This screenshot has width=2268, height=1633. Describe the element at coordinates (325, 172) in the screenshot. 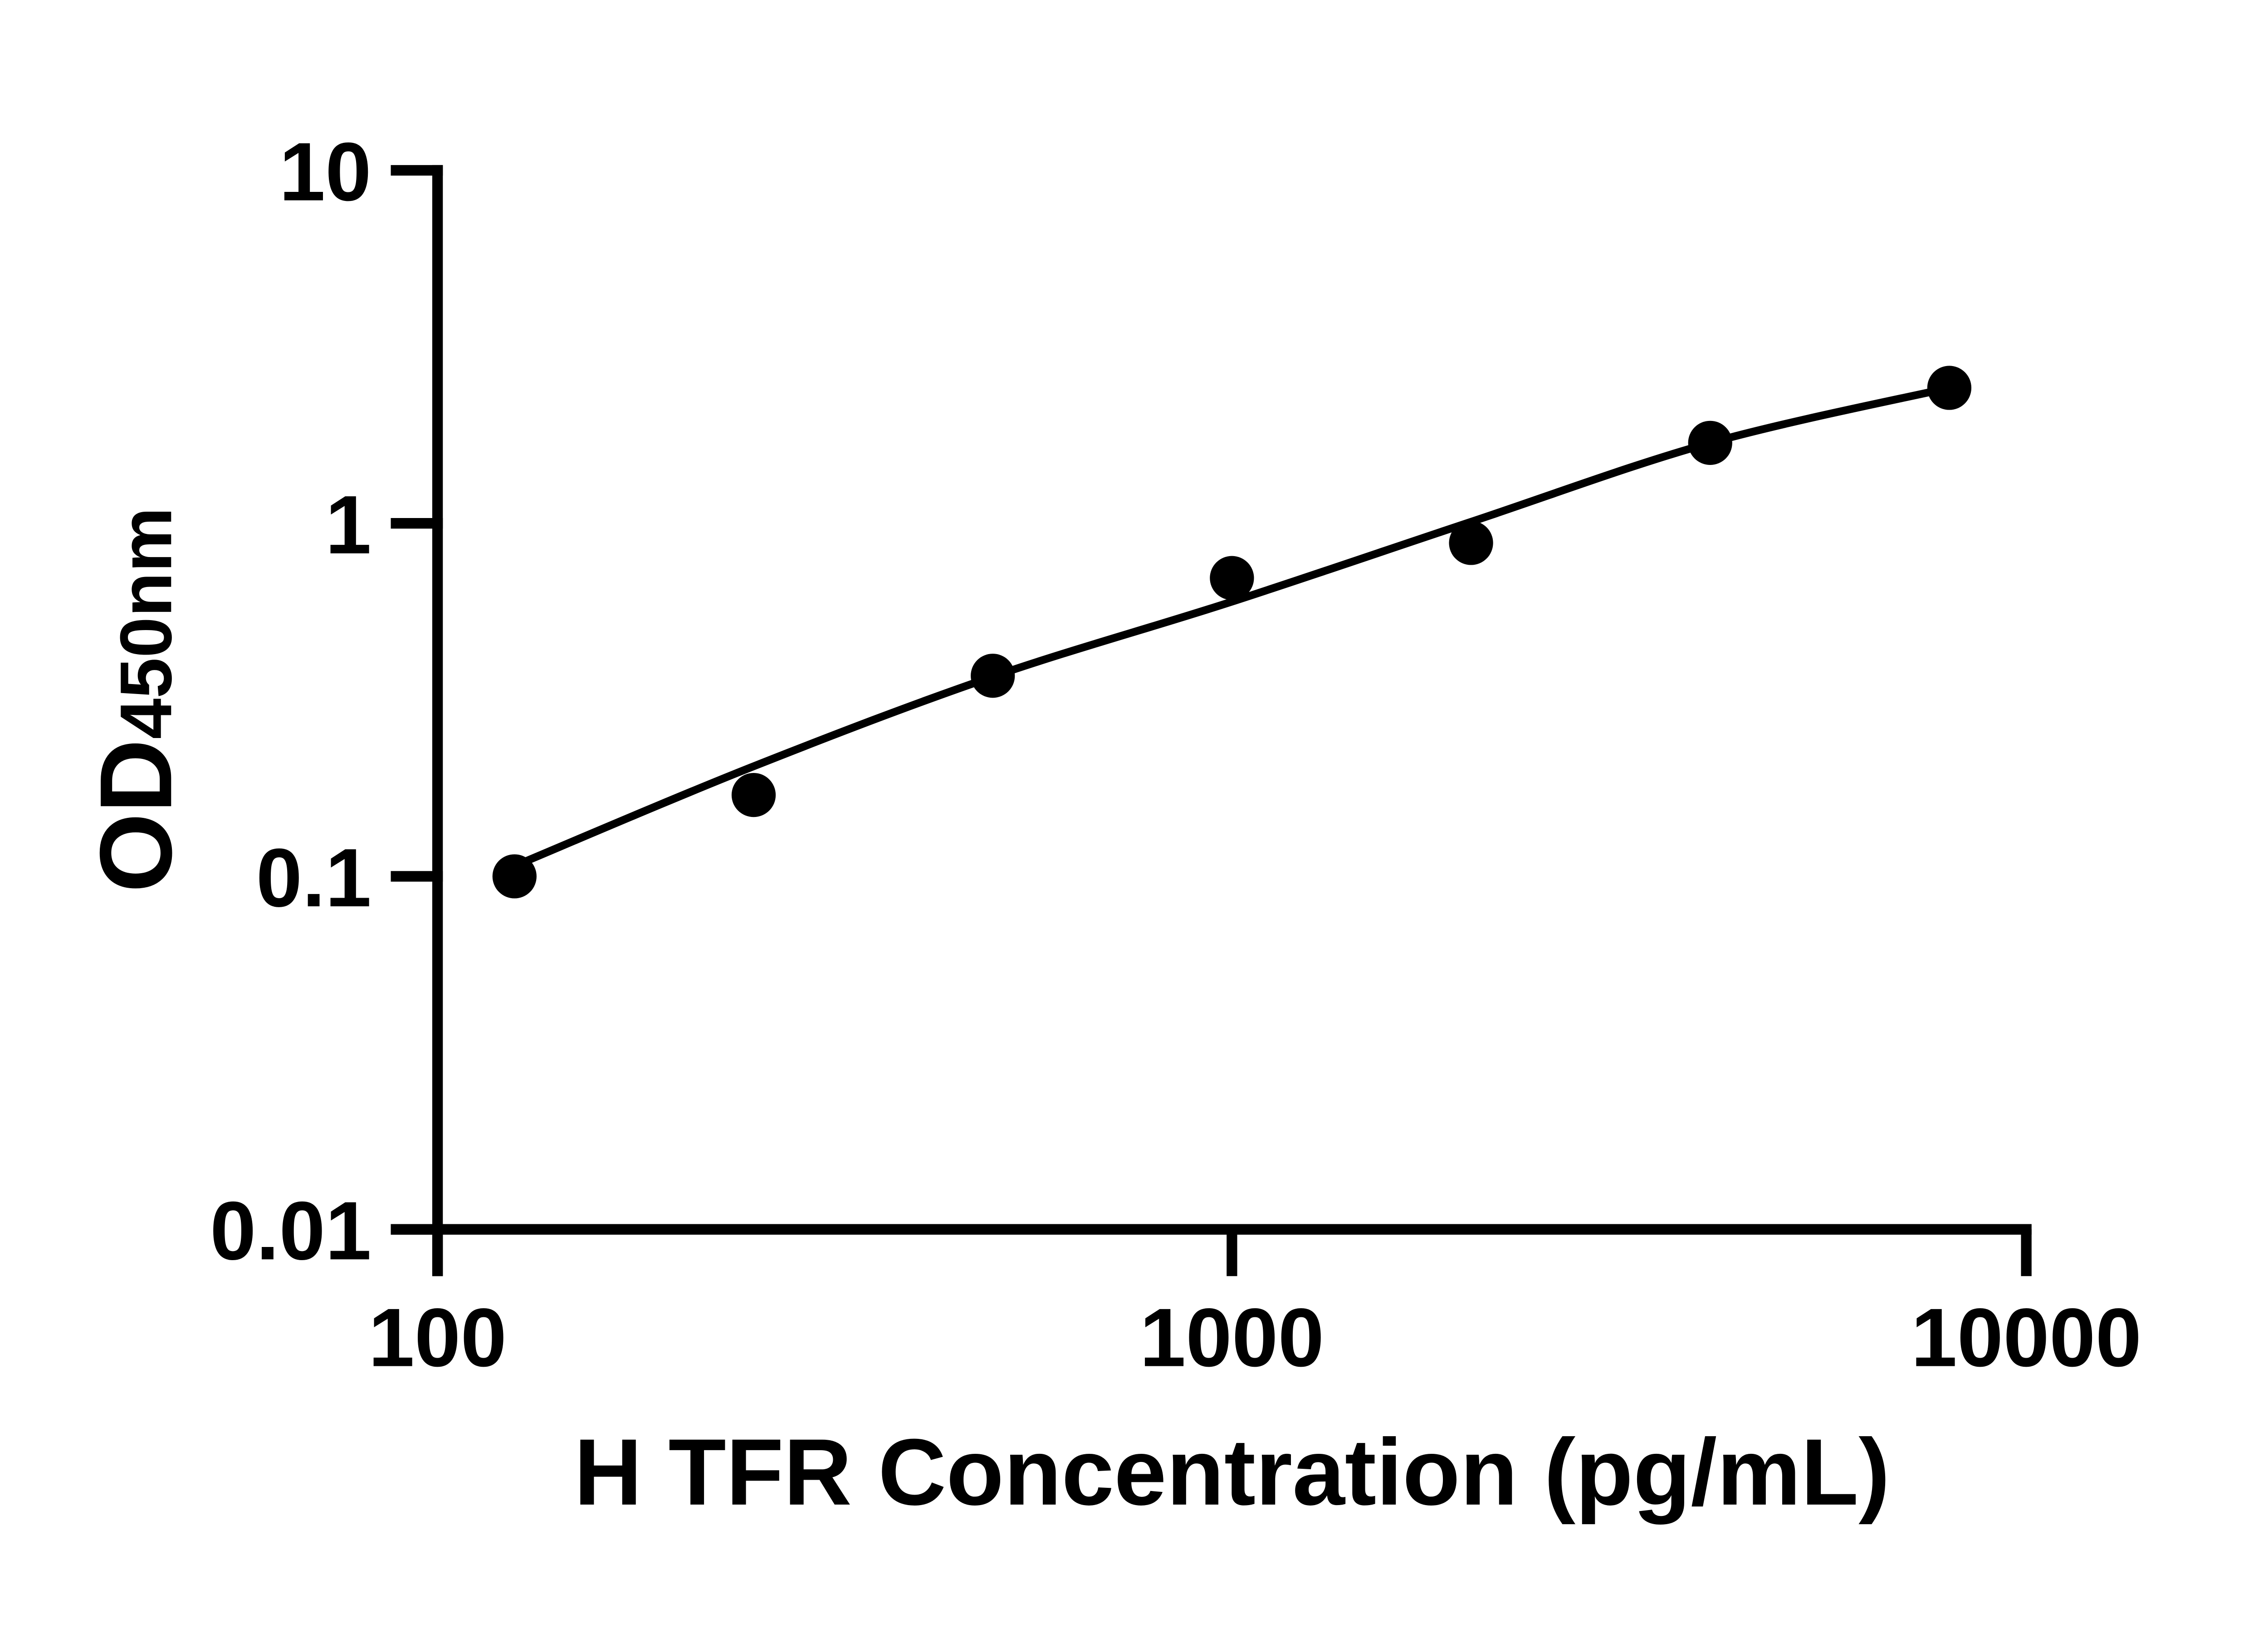

I see `y-tick-label: 10` at that location.